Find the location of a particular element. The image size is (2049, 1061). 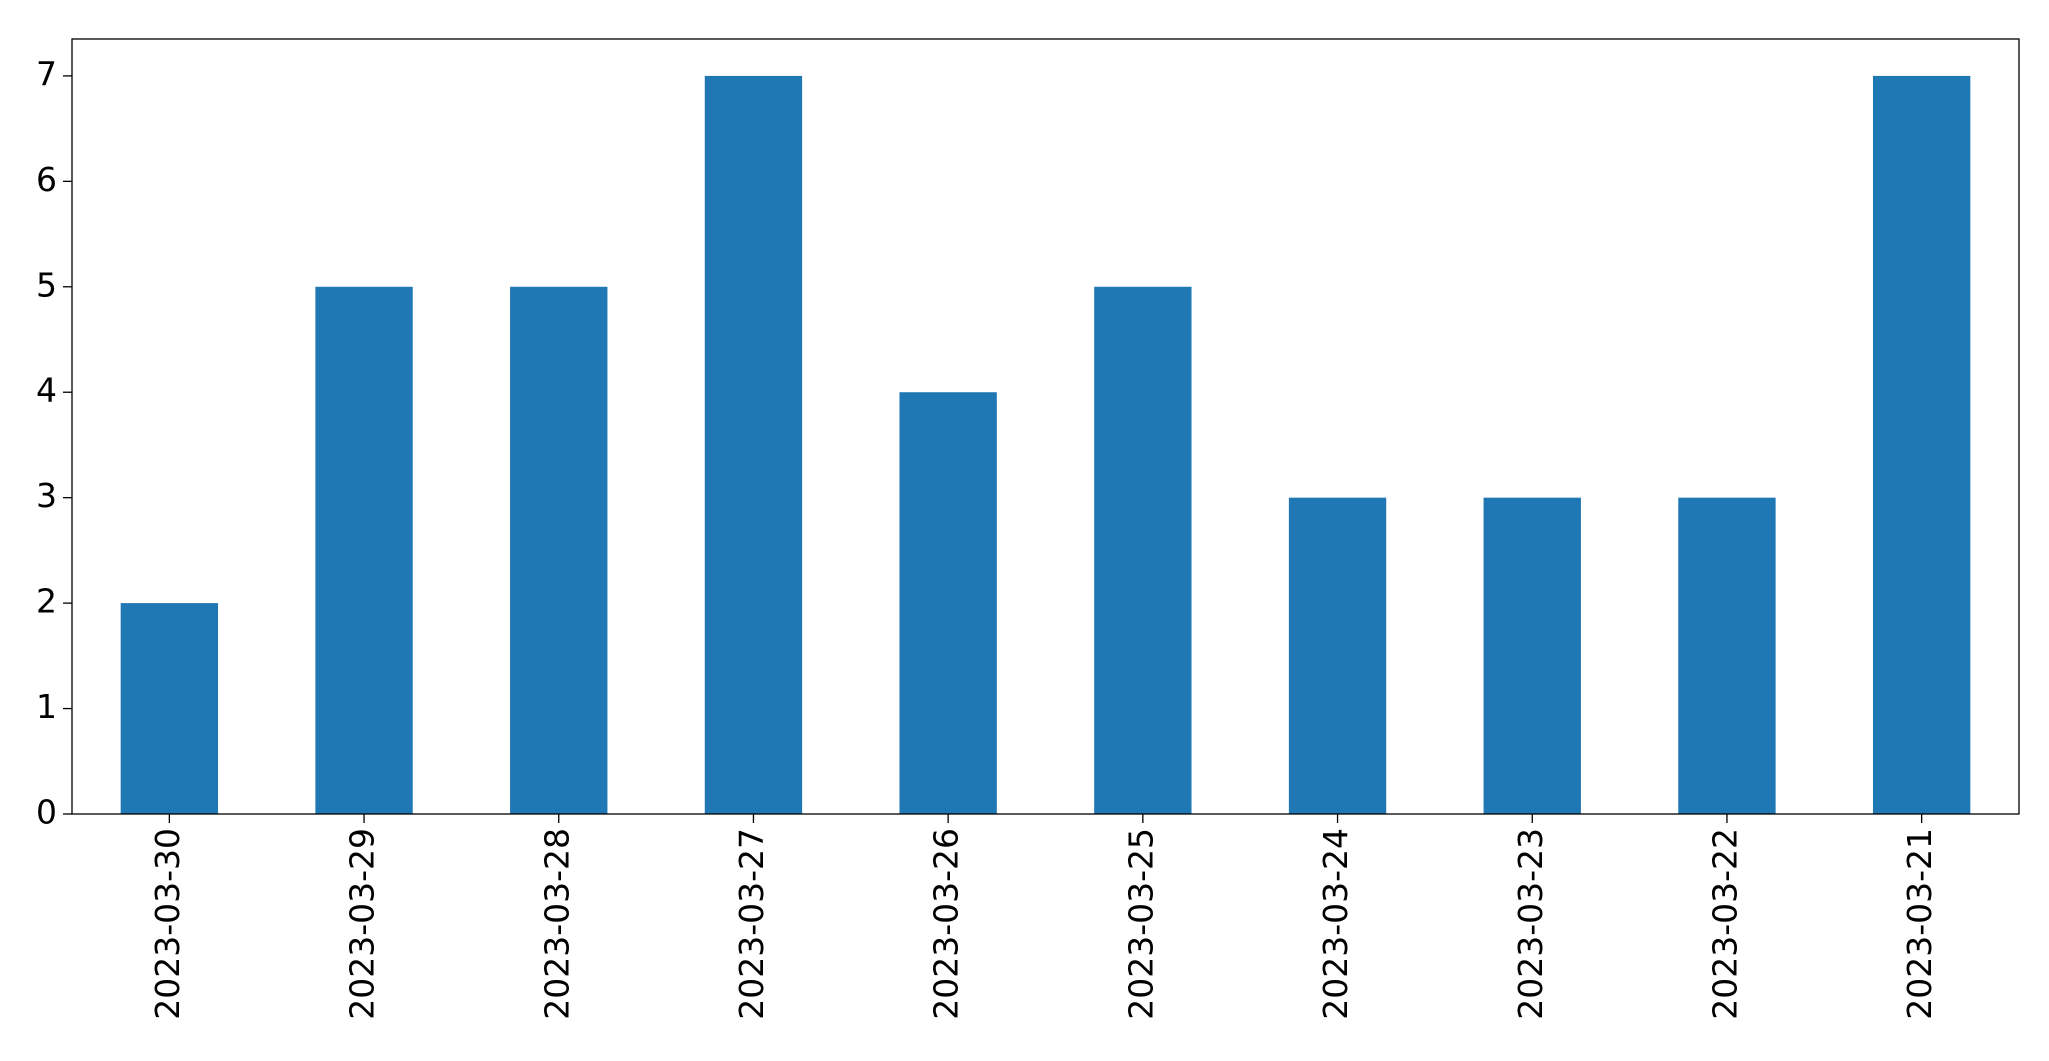

x-tick-label: 2023-03-25 is located at coordinates (1140, 924).